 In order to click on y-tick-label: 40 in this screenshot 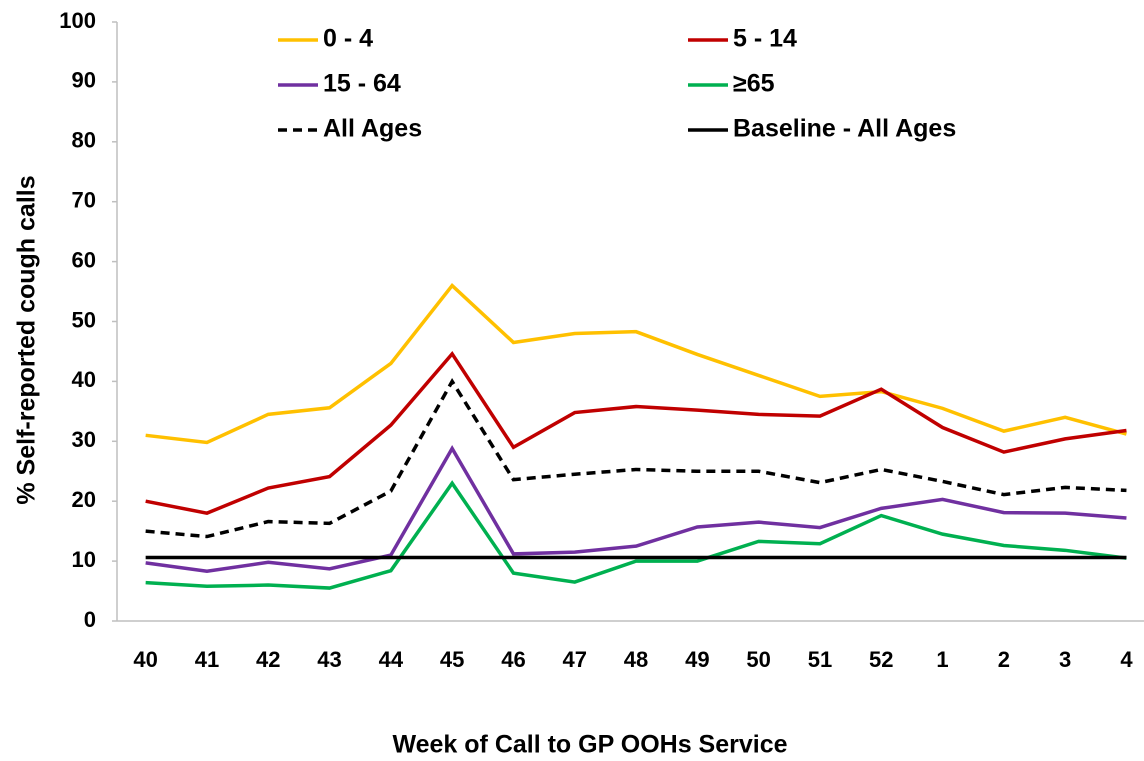, I will do `click(84, 379)`.